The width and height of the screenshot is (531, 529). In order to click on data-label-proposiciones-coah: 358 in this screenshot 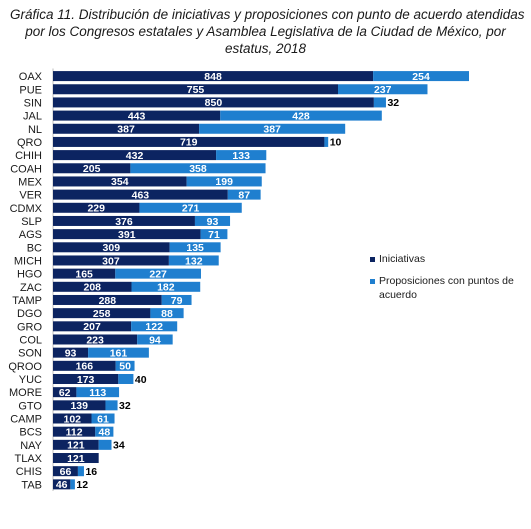, I will do `click(198, 169)`.